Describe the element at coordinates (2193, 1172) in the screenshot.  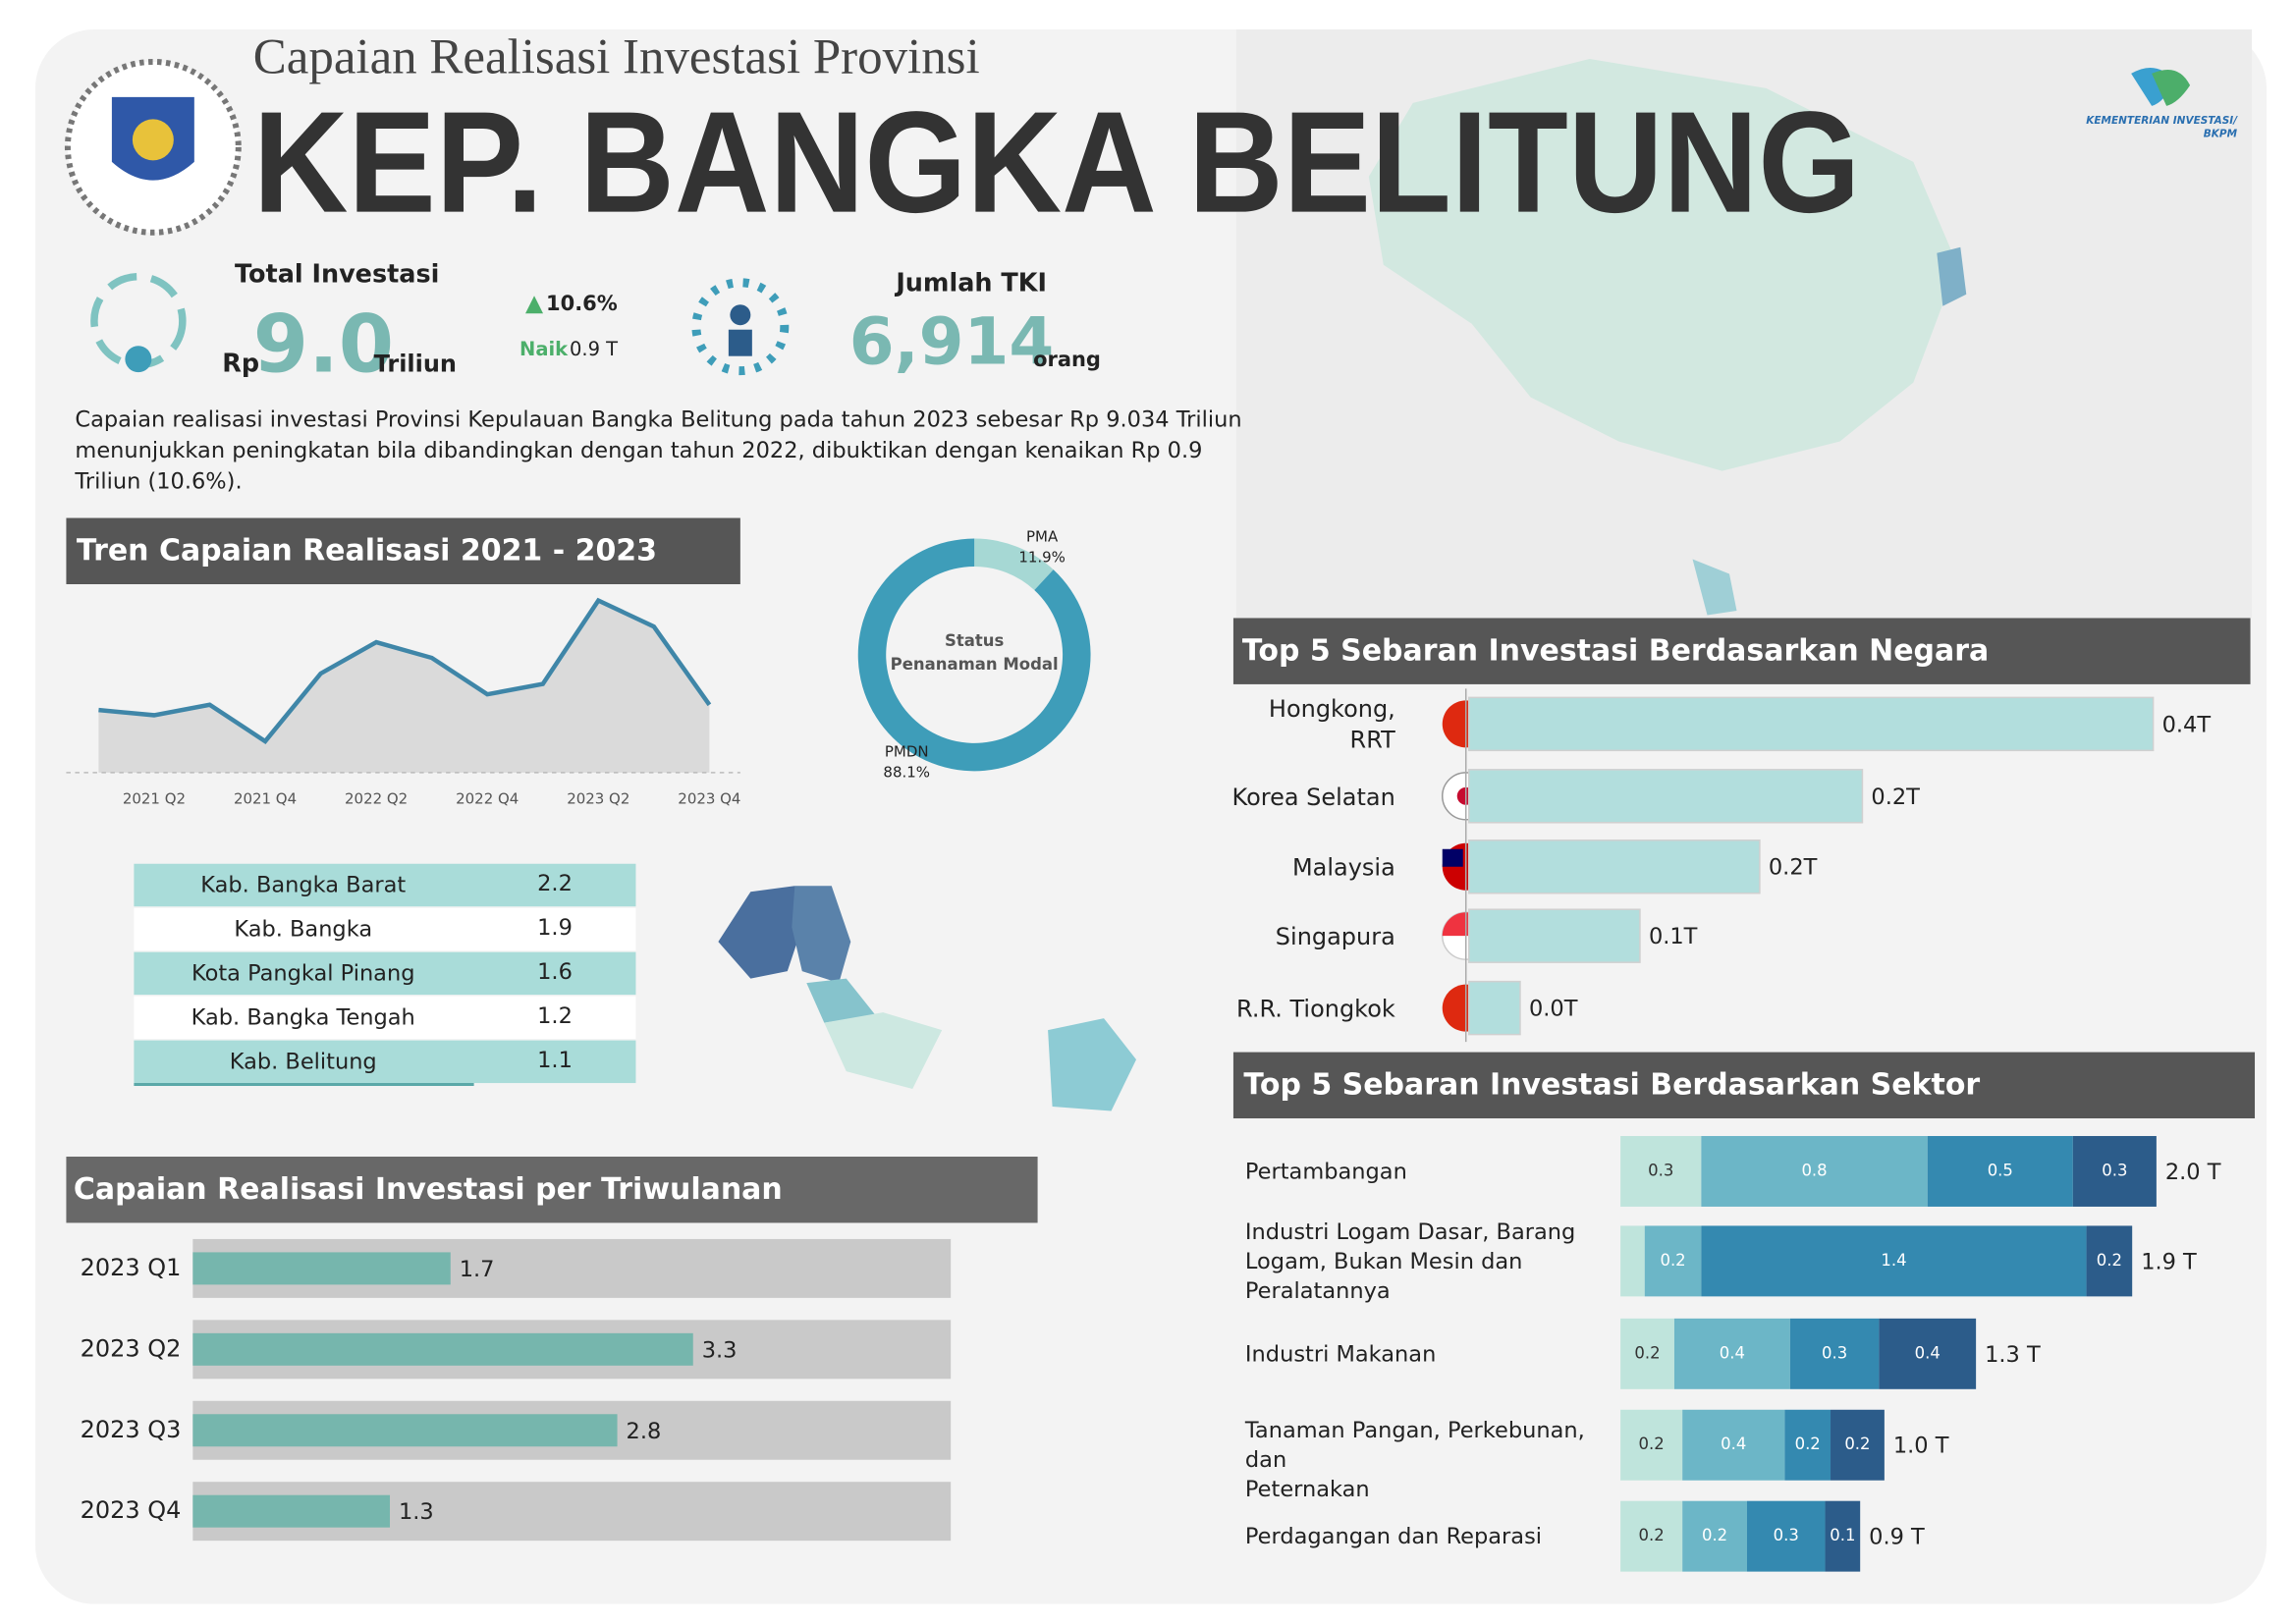
I see `total-label: 2.0 T` at that location.